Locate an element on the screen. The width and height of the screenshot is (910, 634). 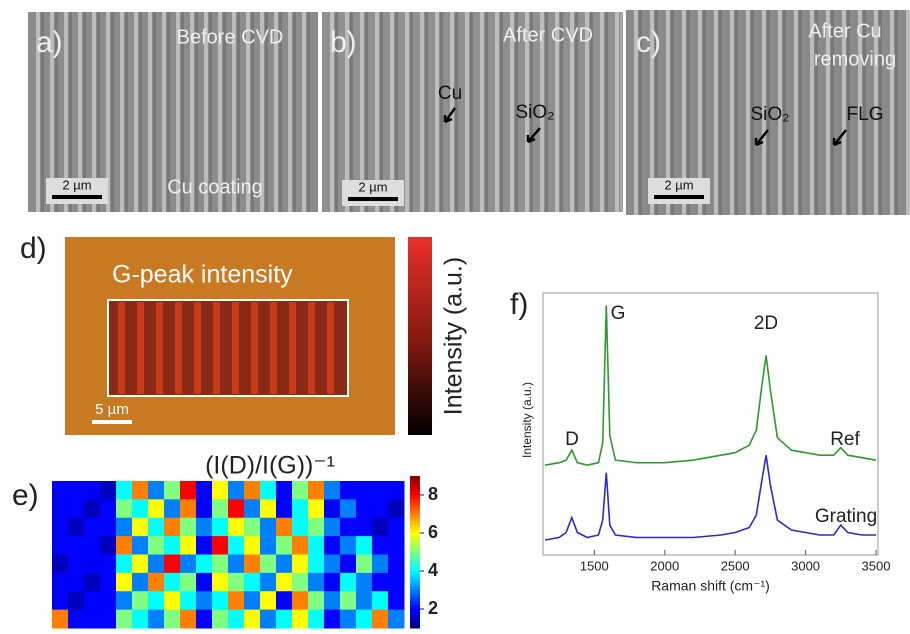
colorbar-tick-label: 8 is located at coordinates (433, 494).